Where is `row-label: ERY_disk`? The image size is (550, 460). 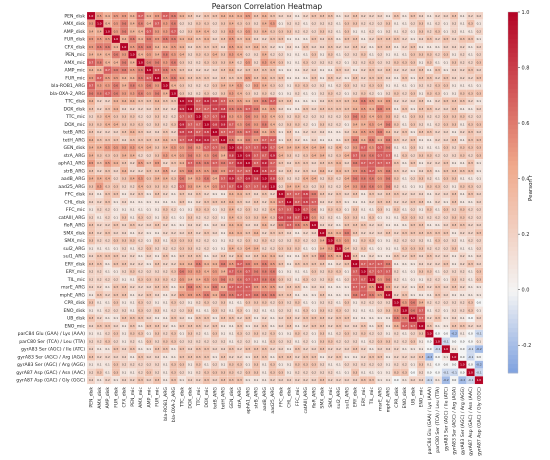 row-label: ERY_disk is located at coordinates (75, 264).